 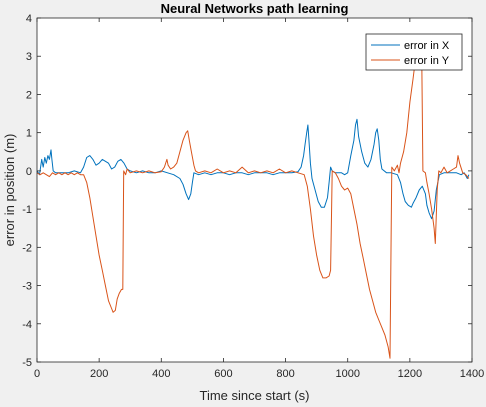 What do you see at coordinates (255, 8) in the screenshot?
I see `chart-title: Neural Networks path learning` at bounding box center [255, 8].